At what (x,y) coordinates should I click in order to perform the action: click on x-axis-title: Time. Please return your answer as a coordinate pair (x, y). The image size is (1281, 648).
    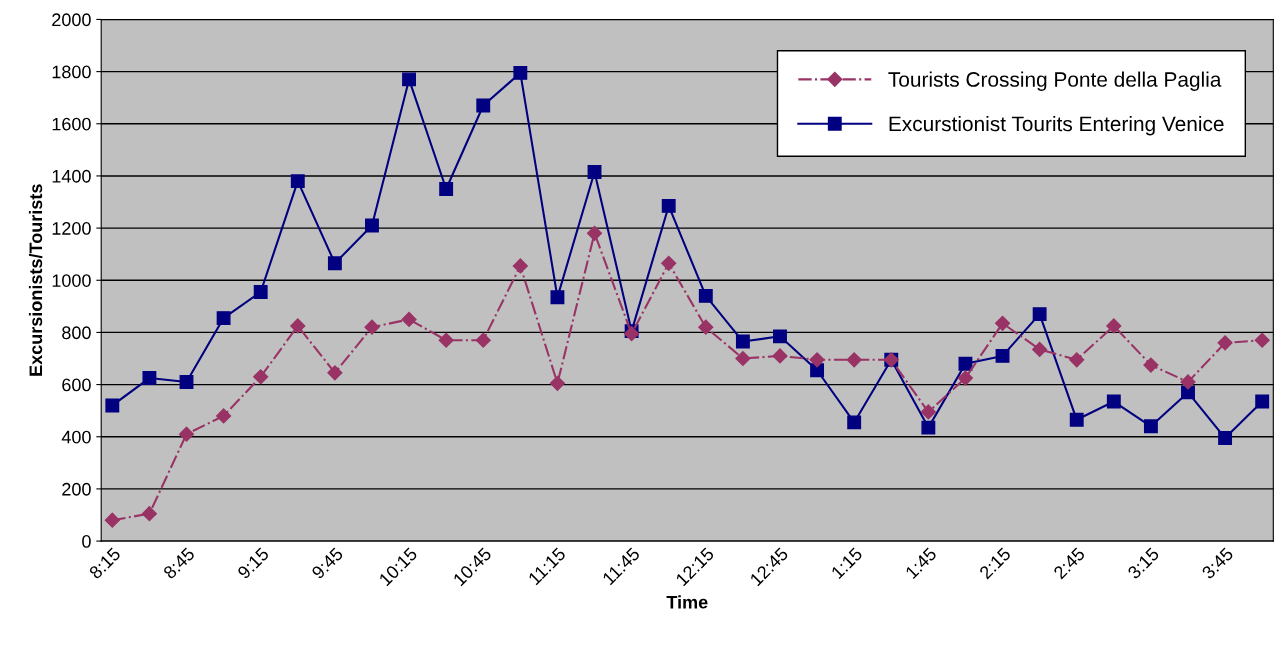
    Looking at the image, I should click on (687, 602).